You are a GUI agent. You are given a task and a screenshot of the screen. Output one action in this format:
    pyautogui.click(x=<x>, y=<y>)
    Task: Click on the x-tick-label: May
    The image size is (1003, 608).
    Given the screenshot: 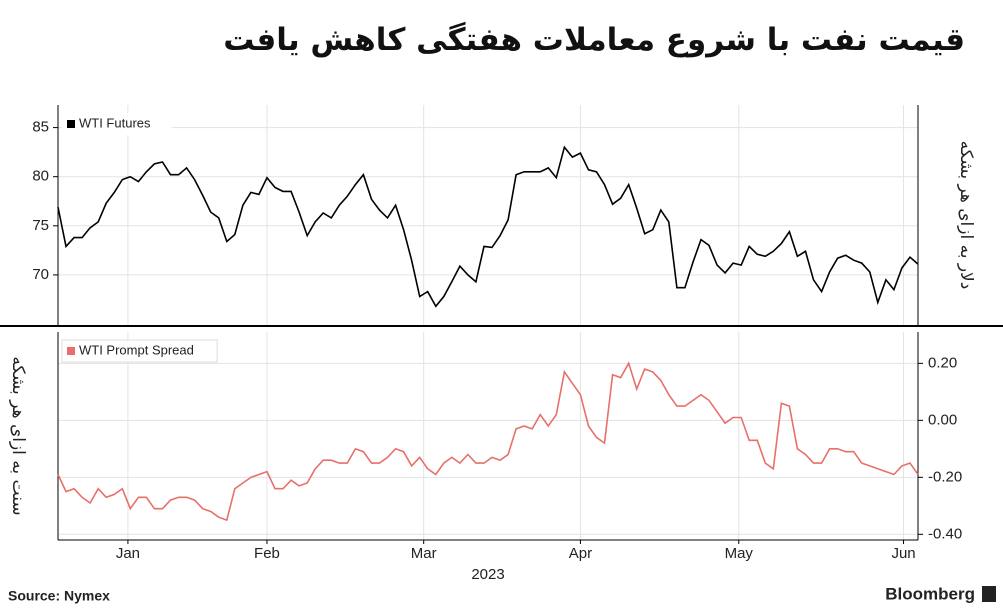 What is the action you would take?
    pyautogui.click(x=739, y=553)
    